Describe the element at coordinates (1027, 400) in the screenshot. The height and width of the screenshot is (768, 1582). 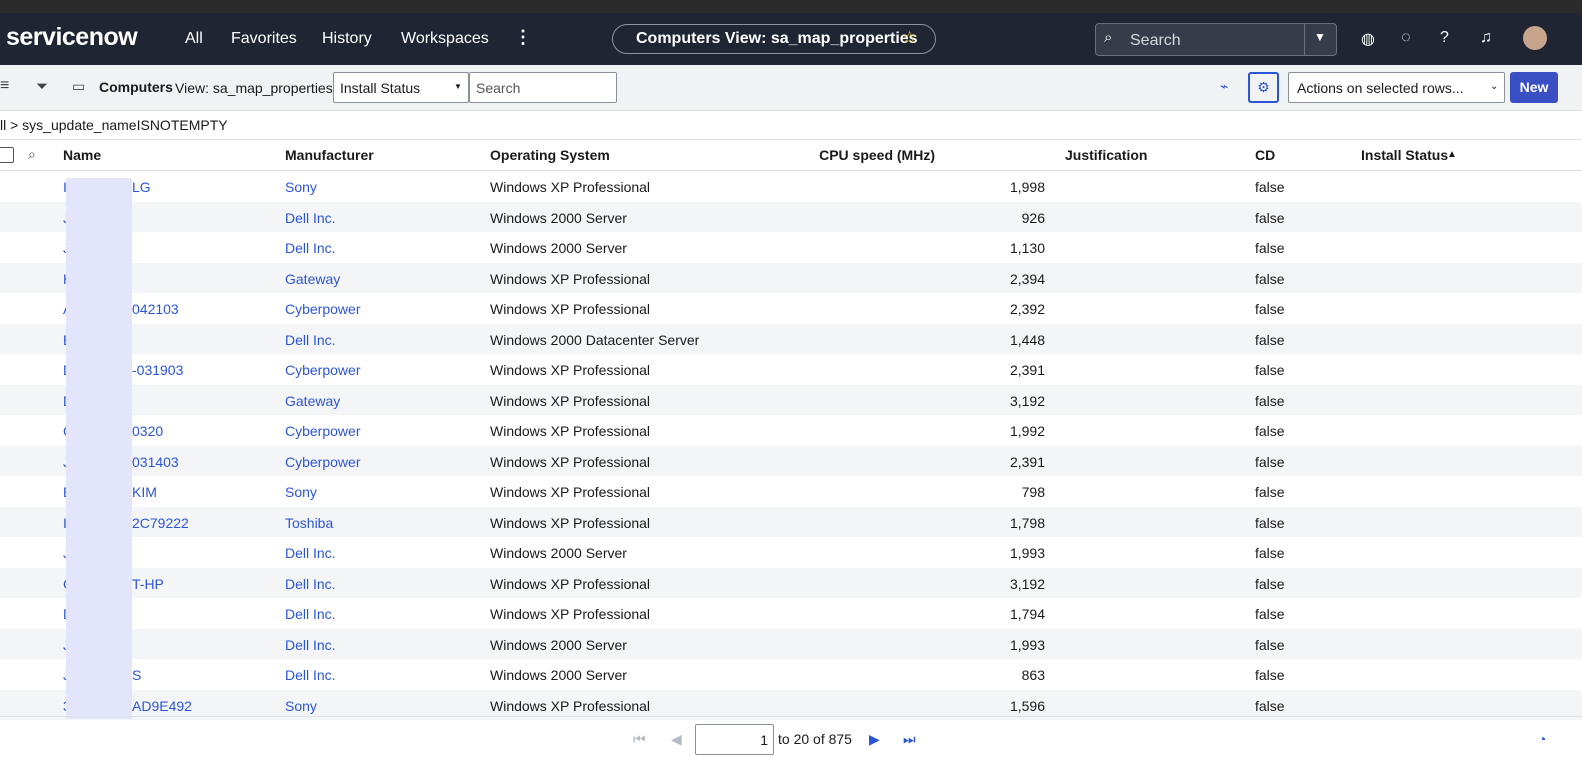
I see `cpu: 3,192` at that location.